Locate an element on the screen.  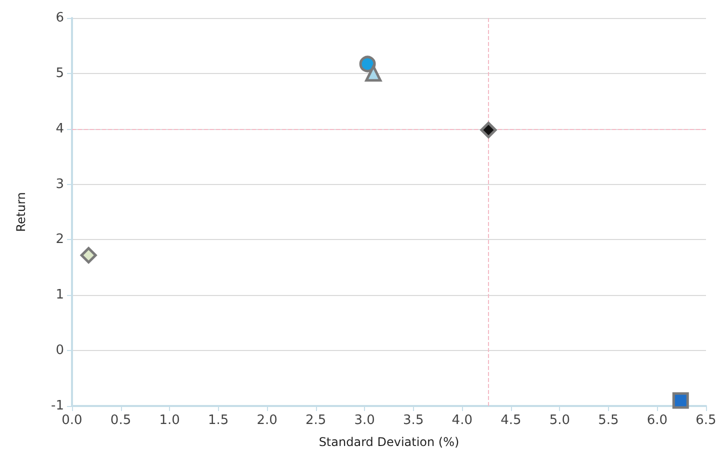
y-tick-label: 1 is located at coordinates (60, 295).